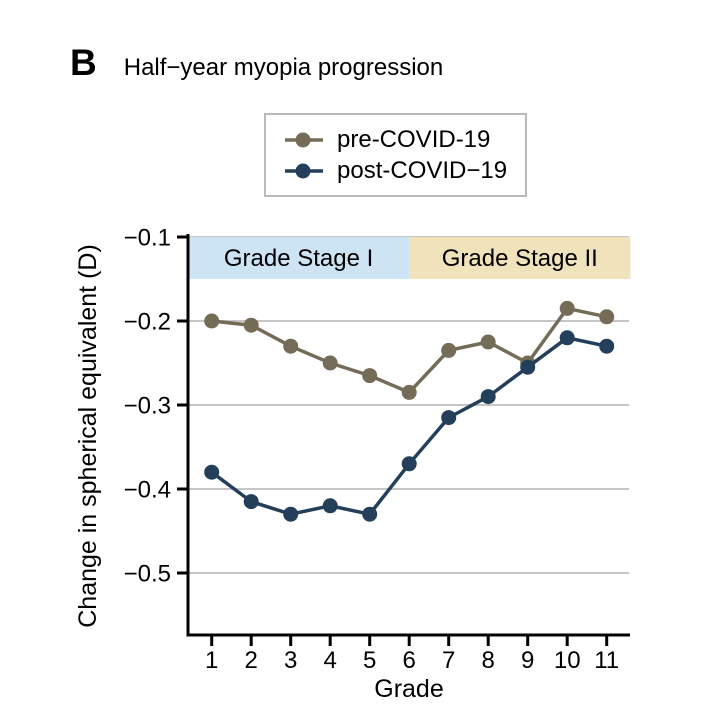 Image resolution: width=725 pixels, height=713 pixels. I want to click on figure-header: B Half−year myopia progression, so click(256, 63).